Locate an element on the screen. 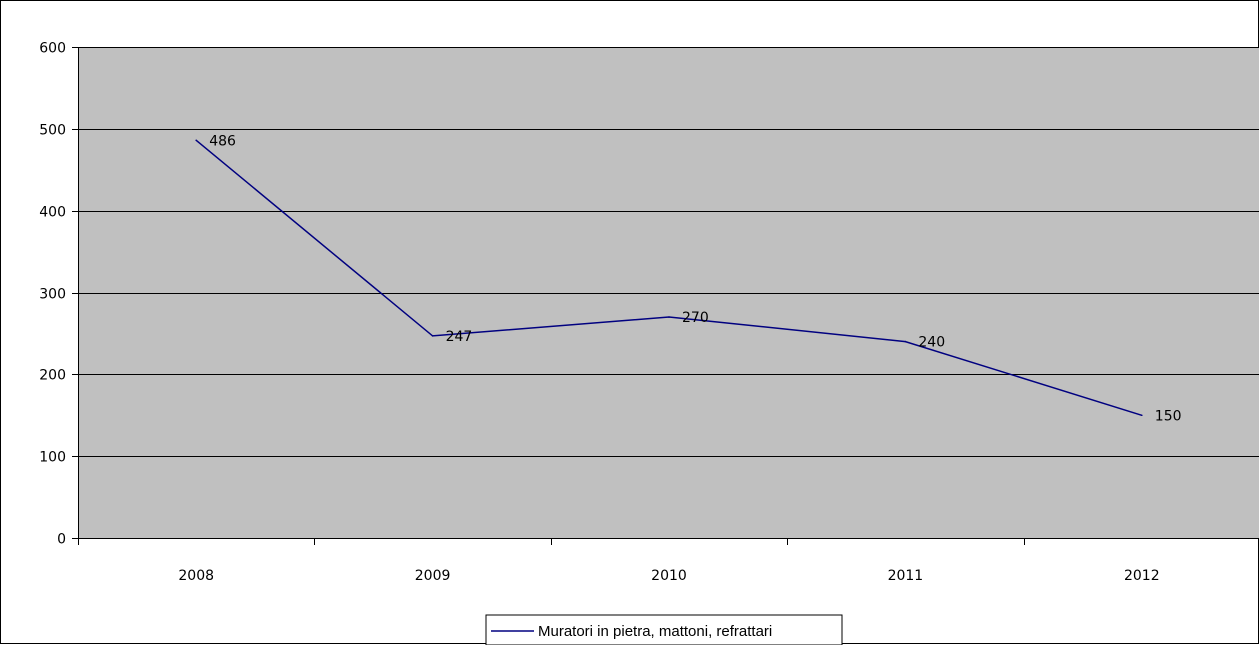 The height and width of the screenshot is (645, 1259). x-tick-label: 2012 is located at coordinates (1142, 576).